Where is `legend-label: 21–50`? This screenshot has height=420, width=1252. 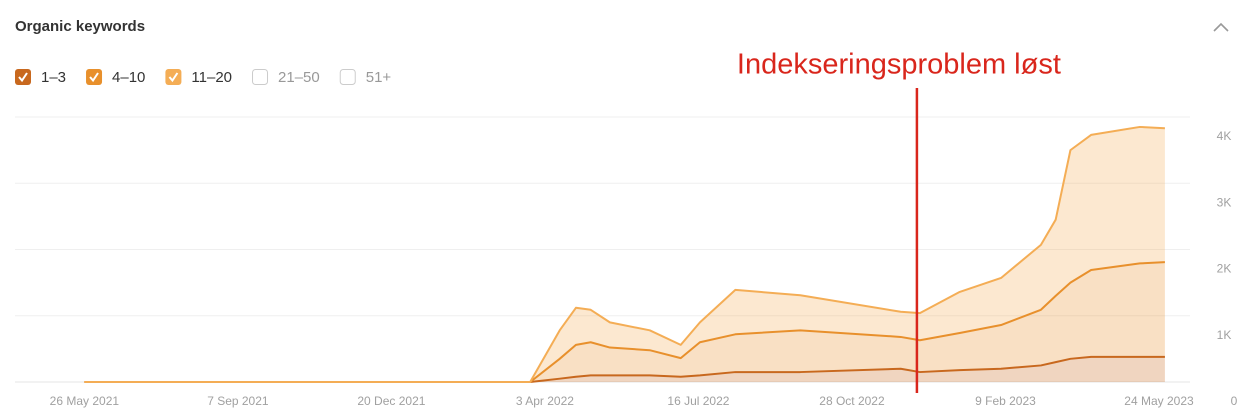 legend-label: 21–50 is located at coordinates (299, 77).